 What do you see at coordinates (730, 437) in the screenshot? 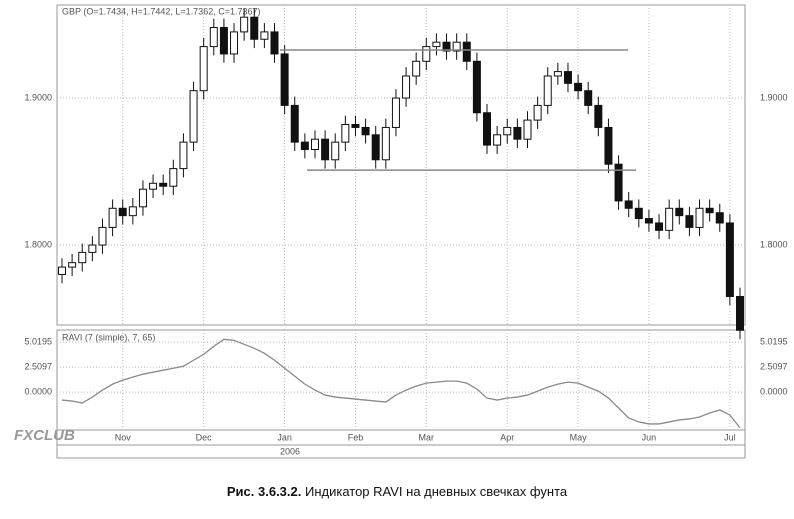
I see `x-tick-label: Jul` at bounding box center [730, 437].